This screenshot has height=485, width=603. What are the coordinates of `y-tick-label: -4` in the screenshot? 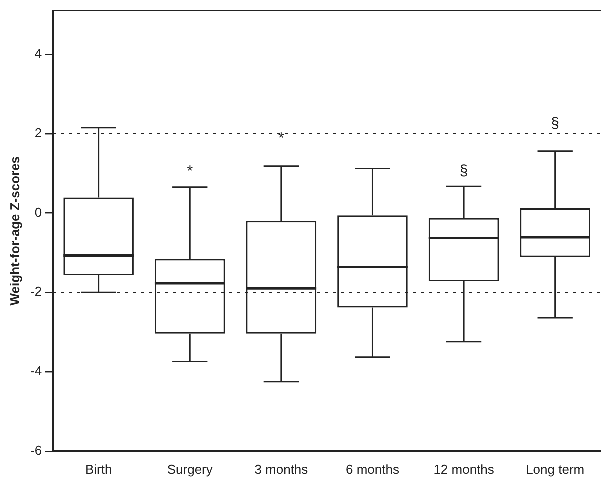 It's located at (36, 371).